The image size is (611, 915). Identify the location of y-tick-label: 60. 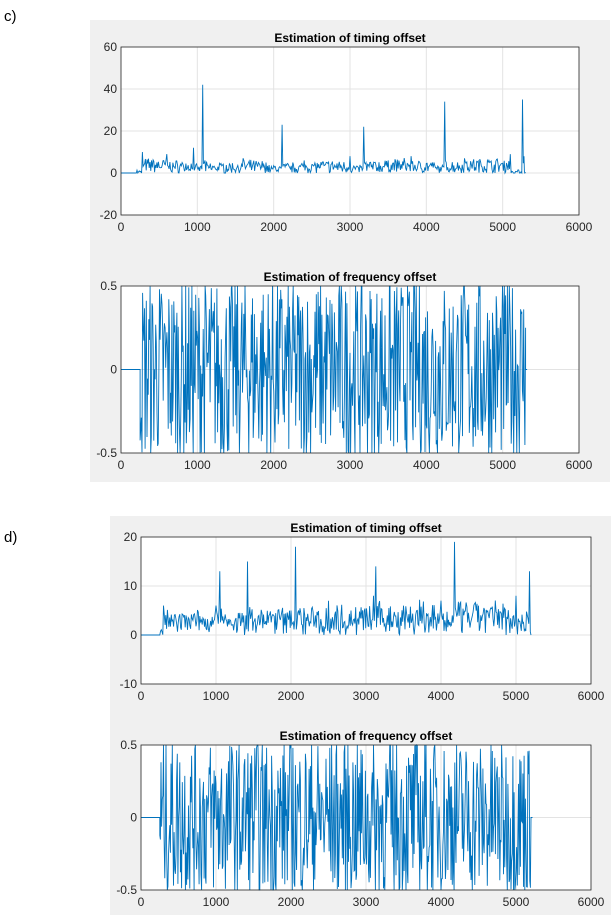
(111, 47).